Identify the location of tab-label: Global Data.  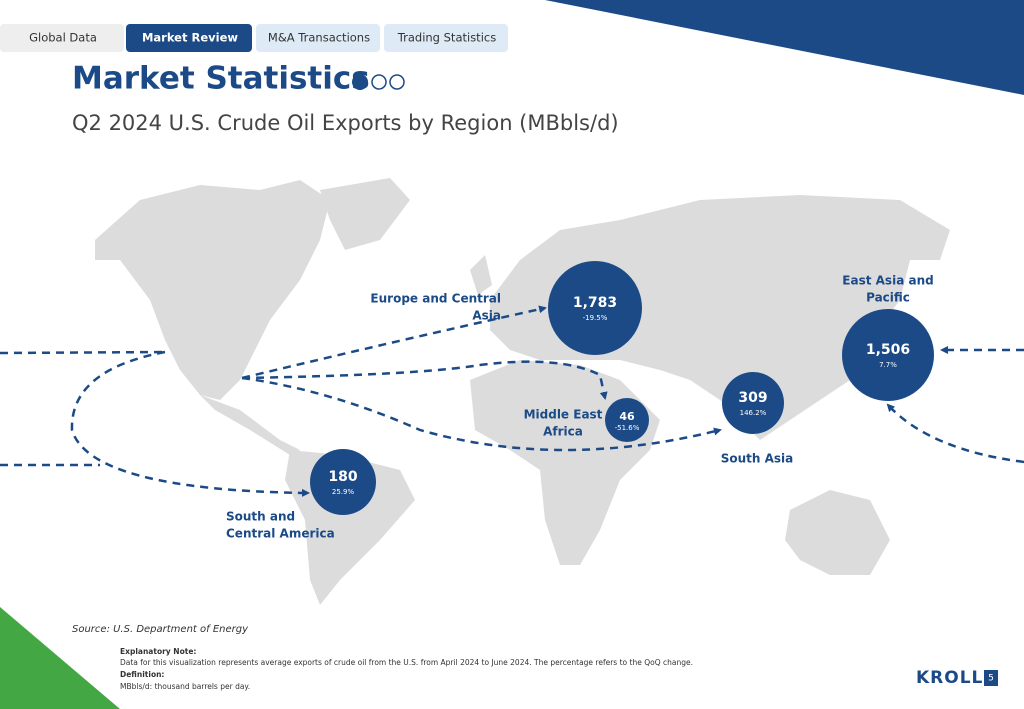
(63, 38).